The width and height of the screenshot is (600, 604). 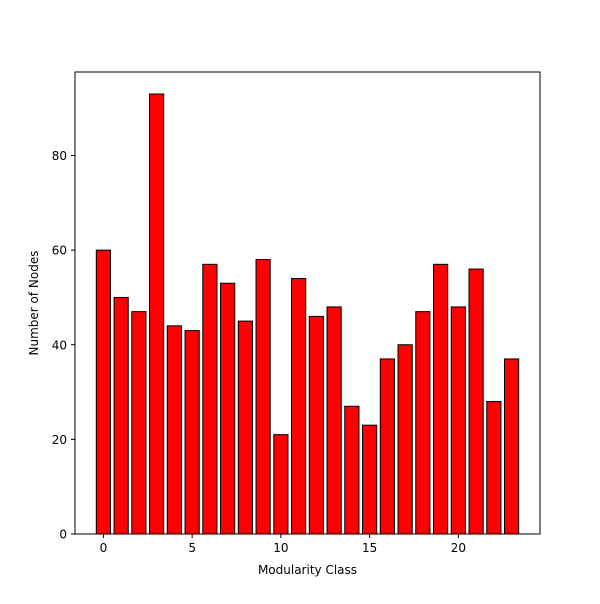 What do you see at coordinates (59, 251) in the screenshot?
I see `y-tick-label: 60` at bounding box center [59, 251].